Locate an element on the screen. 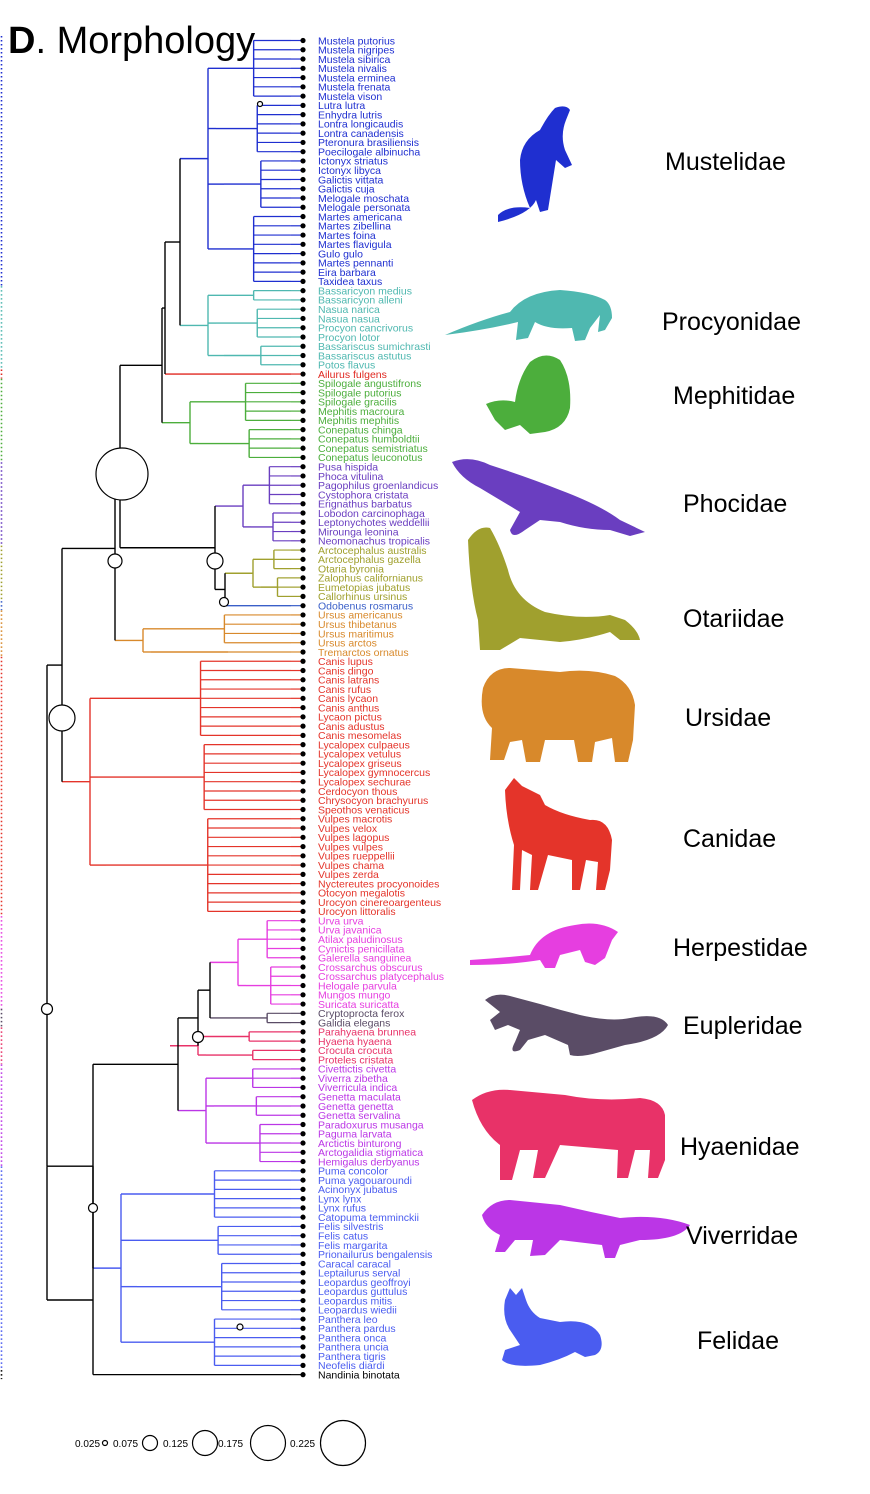 Image resolution: width=870 pixels, height=1494 pixels. tip-label: Vulpes rueppellii is located at coordinates (356, 857).